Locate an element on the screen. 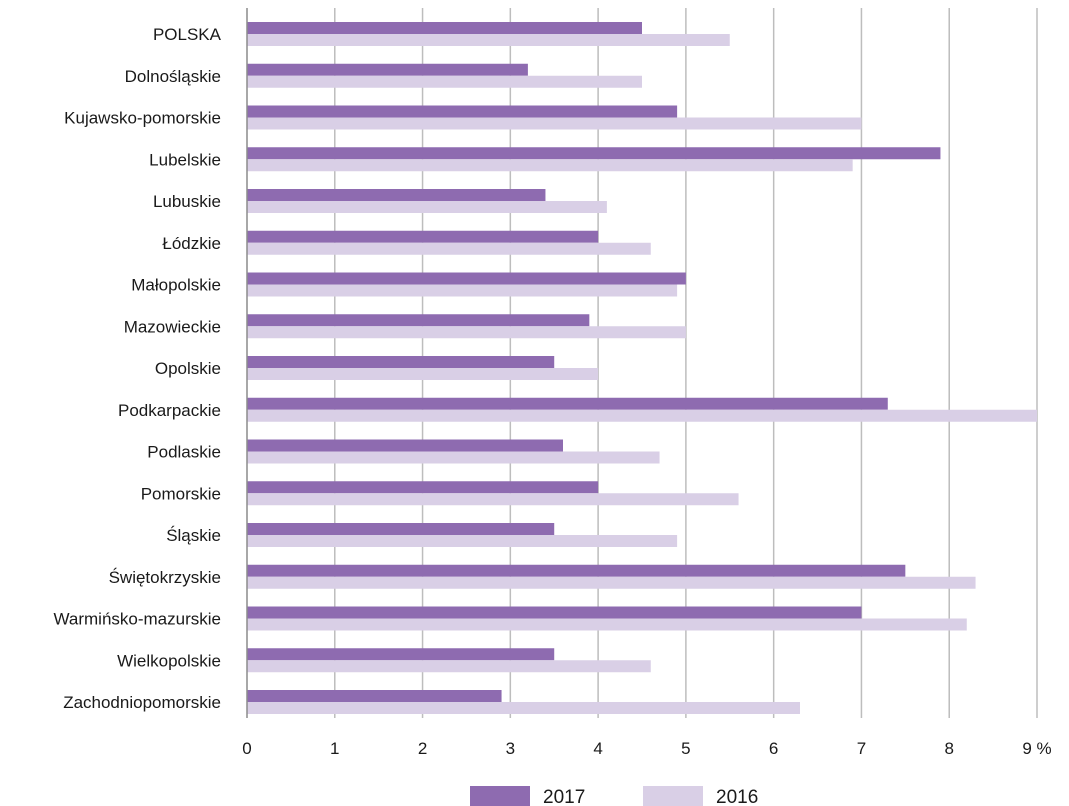 Image resolution: width=1069 pixels, height=806 pixels. category-label: Dolnośląskie is located at coordinates (173, 76).